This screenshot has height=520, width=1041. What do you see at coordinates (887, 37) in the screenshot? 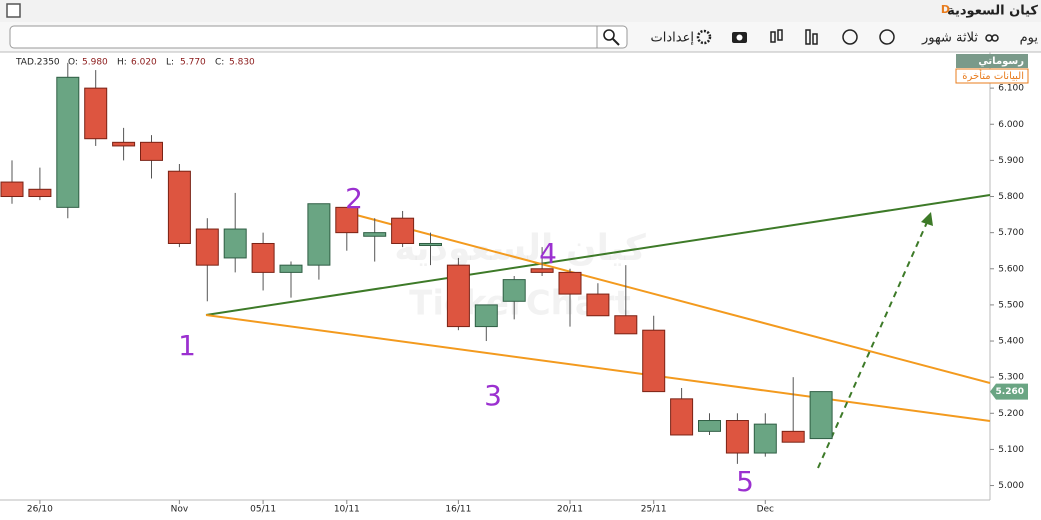
I see `indicator-icon` at bounding box center [887, 37].